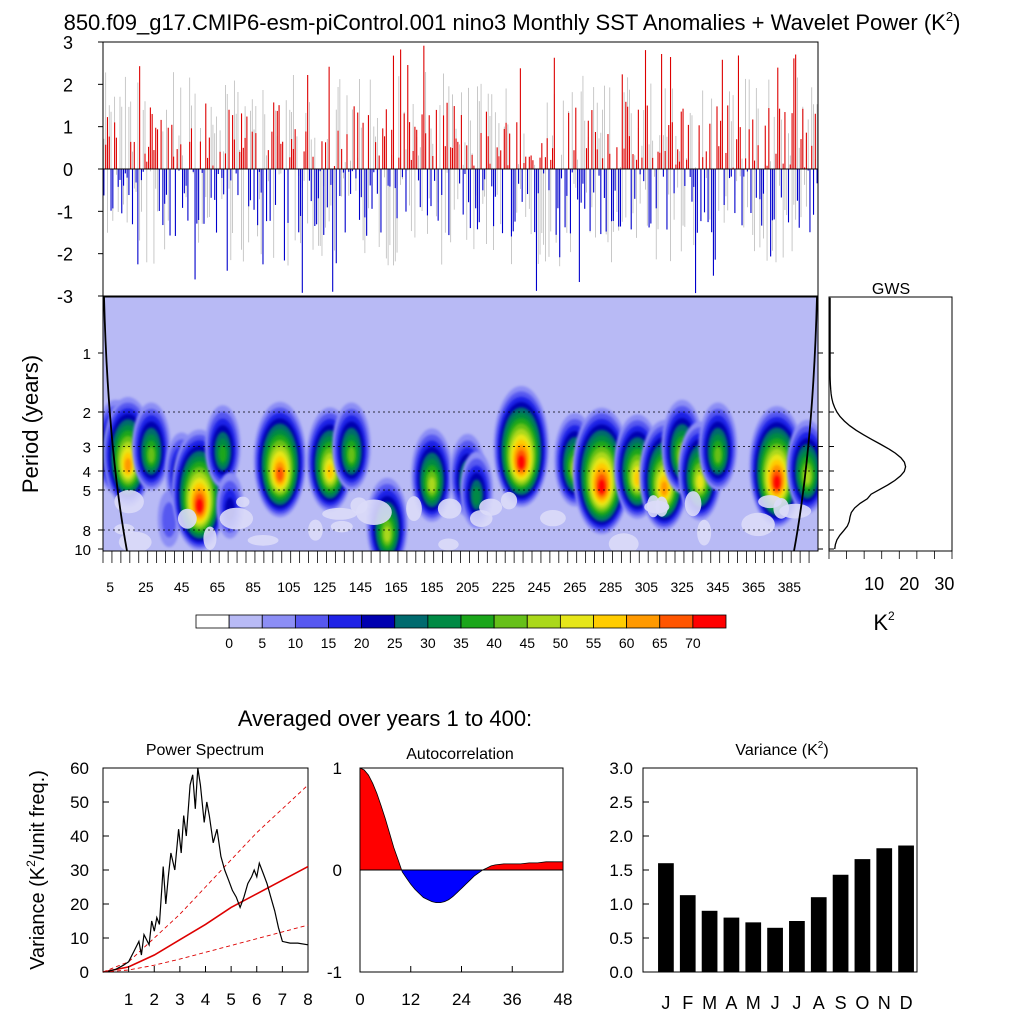 The image size is (1024, 1024). I want to click on timeseries-y-tick-label: 0, so click(68, 170).